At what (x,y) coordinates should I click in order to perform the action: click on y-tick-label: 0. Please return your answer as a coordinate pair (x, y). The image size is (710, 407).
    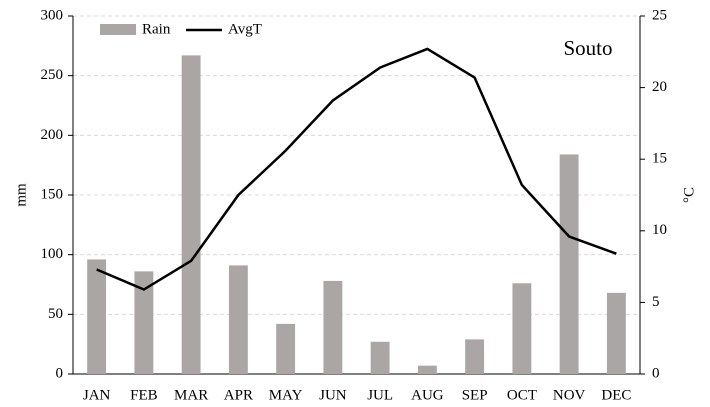
    Looking at the image, I should click on (60, 373).